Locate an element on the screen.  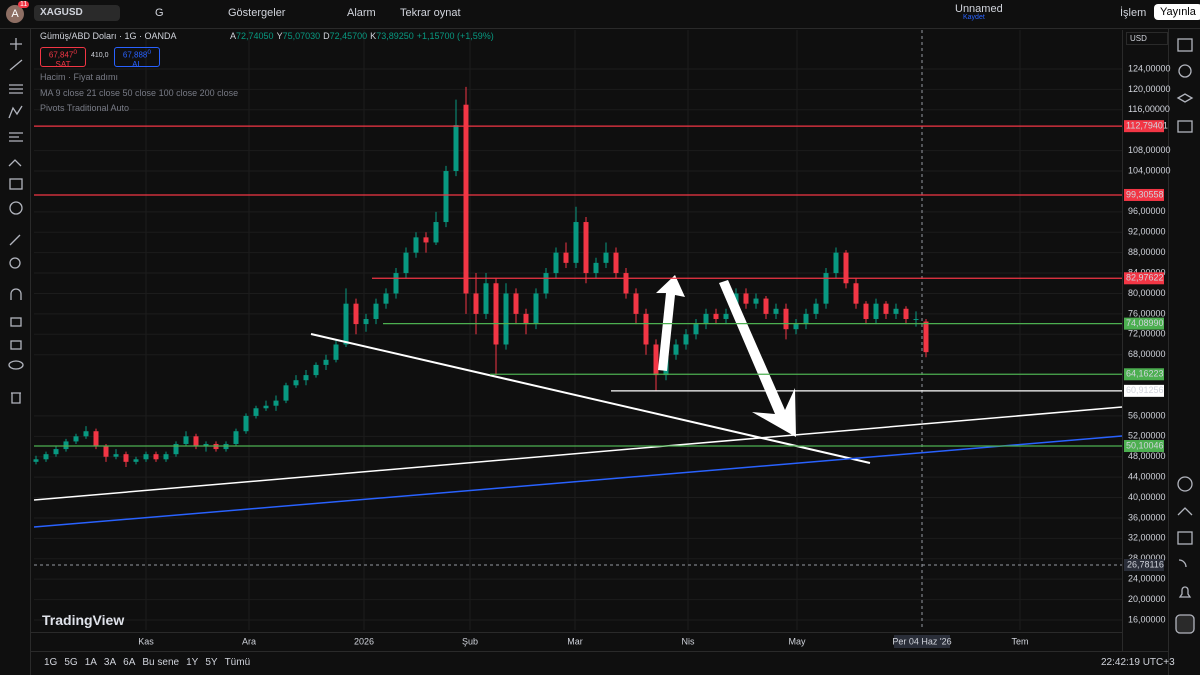
right-sidebar is located at coordinates (1185, 336).